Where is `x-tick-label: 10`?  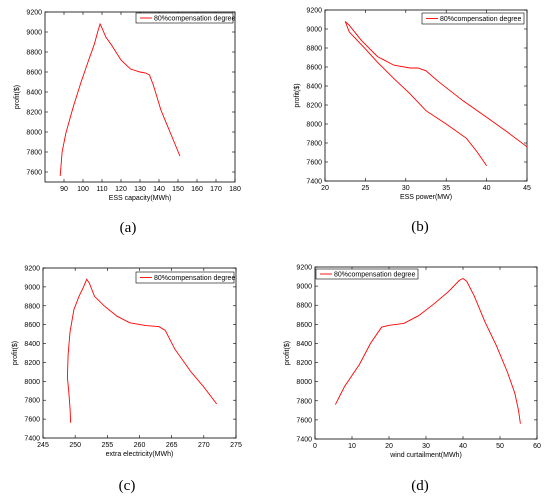
x-tick-label: 10 is located at coordinates (352, 446).